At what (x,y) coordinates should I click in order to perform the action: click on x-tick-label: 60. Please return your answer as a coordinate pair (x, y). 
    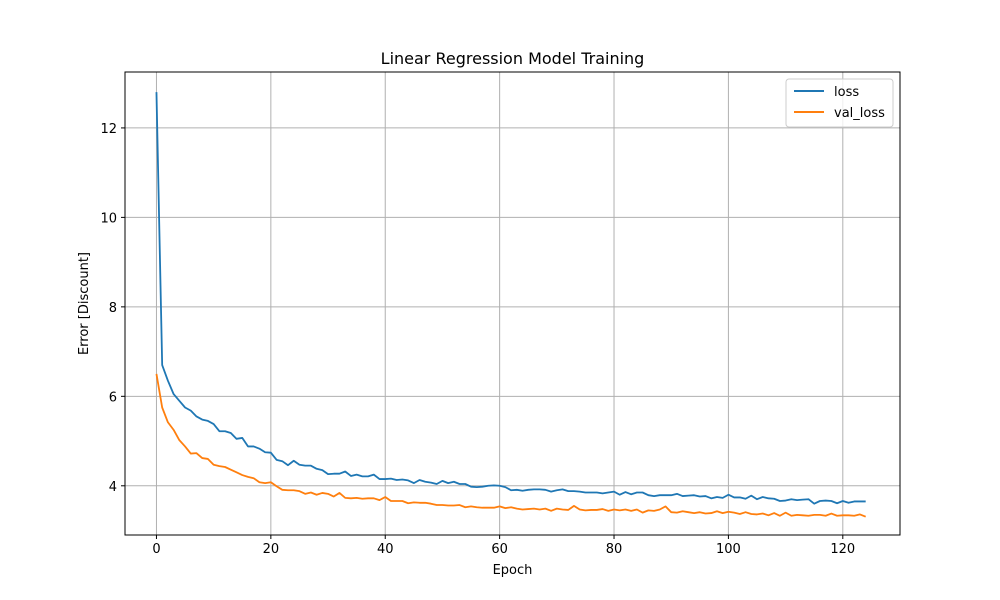
    Looking at the image, I should click on (499, 549).